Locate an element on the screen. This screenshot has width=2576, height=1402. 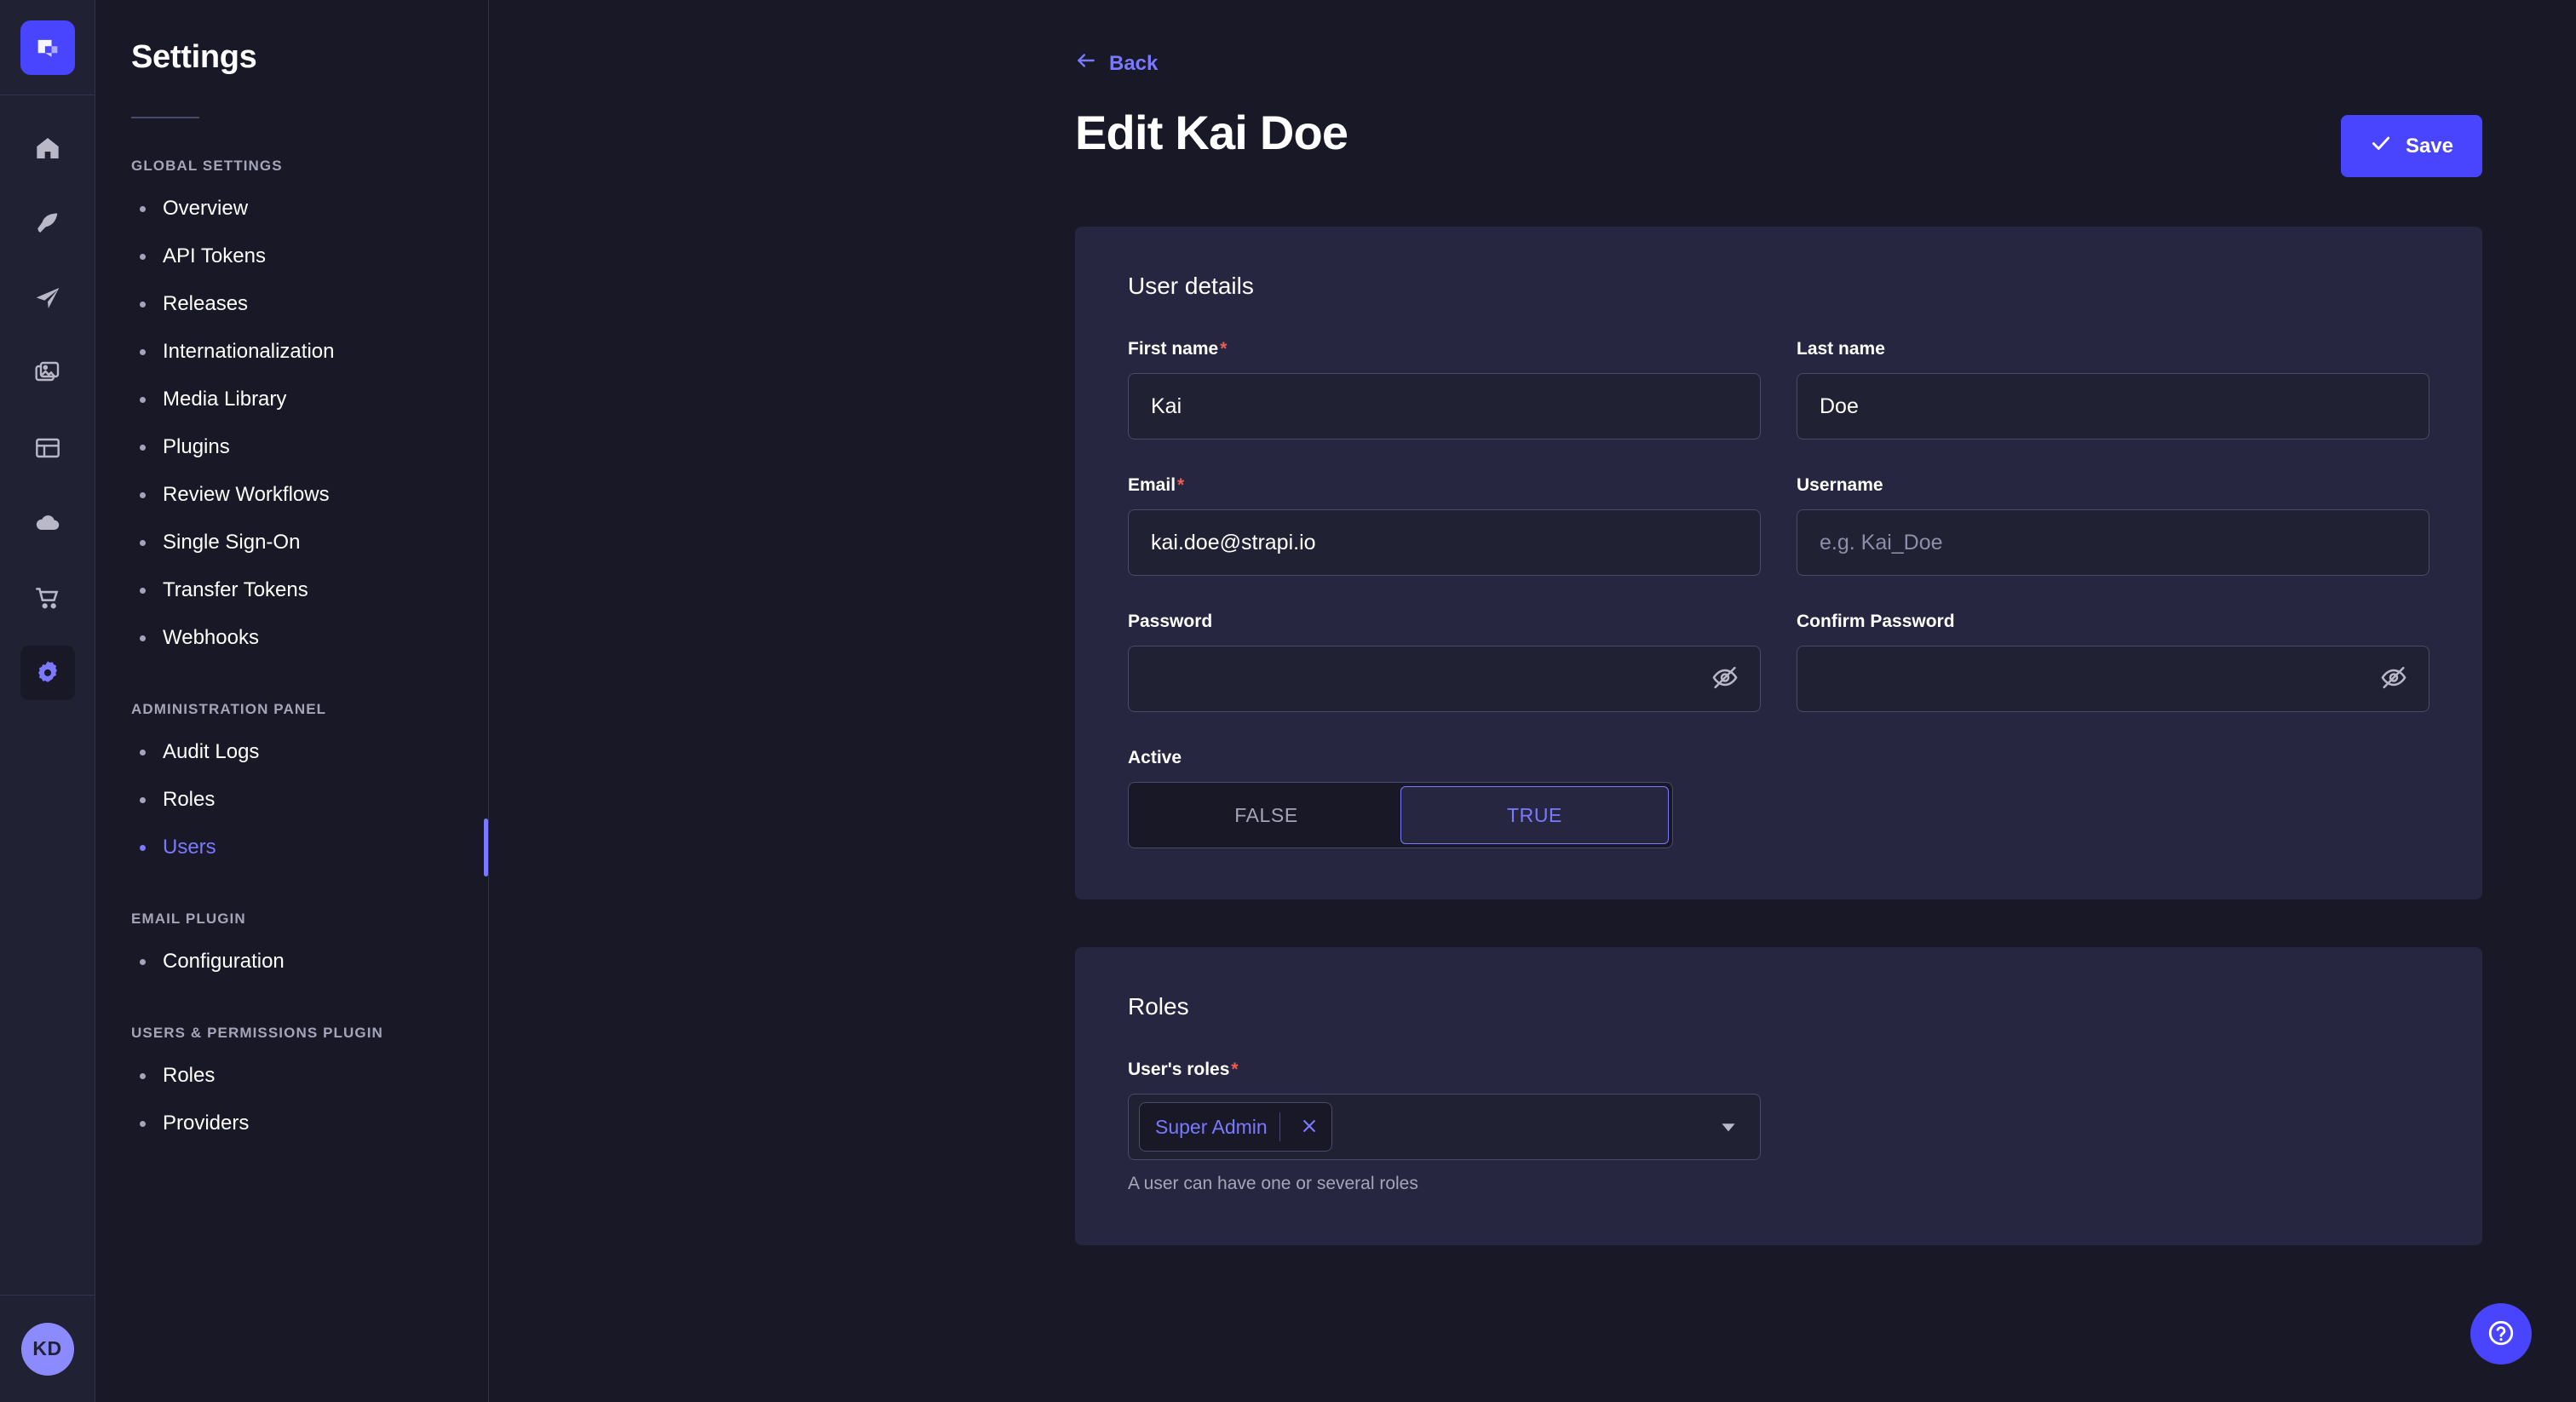
sidebar-group-list: Audit Logs Roles Users is located at coordinates (291, 799).